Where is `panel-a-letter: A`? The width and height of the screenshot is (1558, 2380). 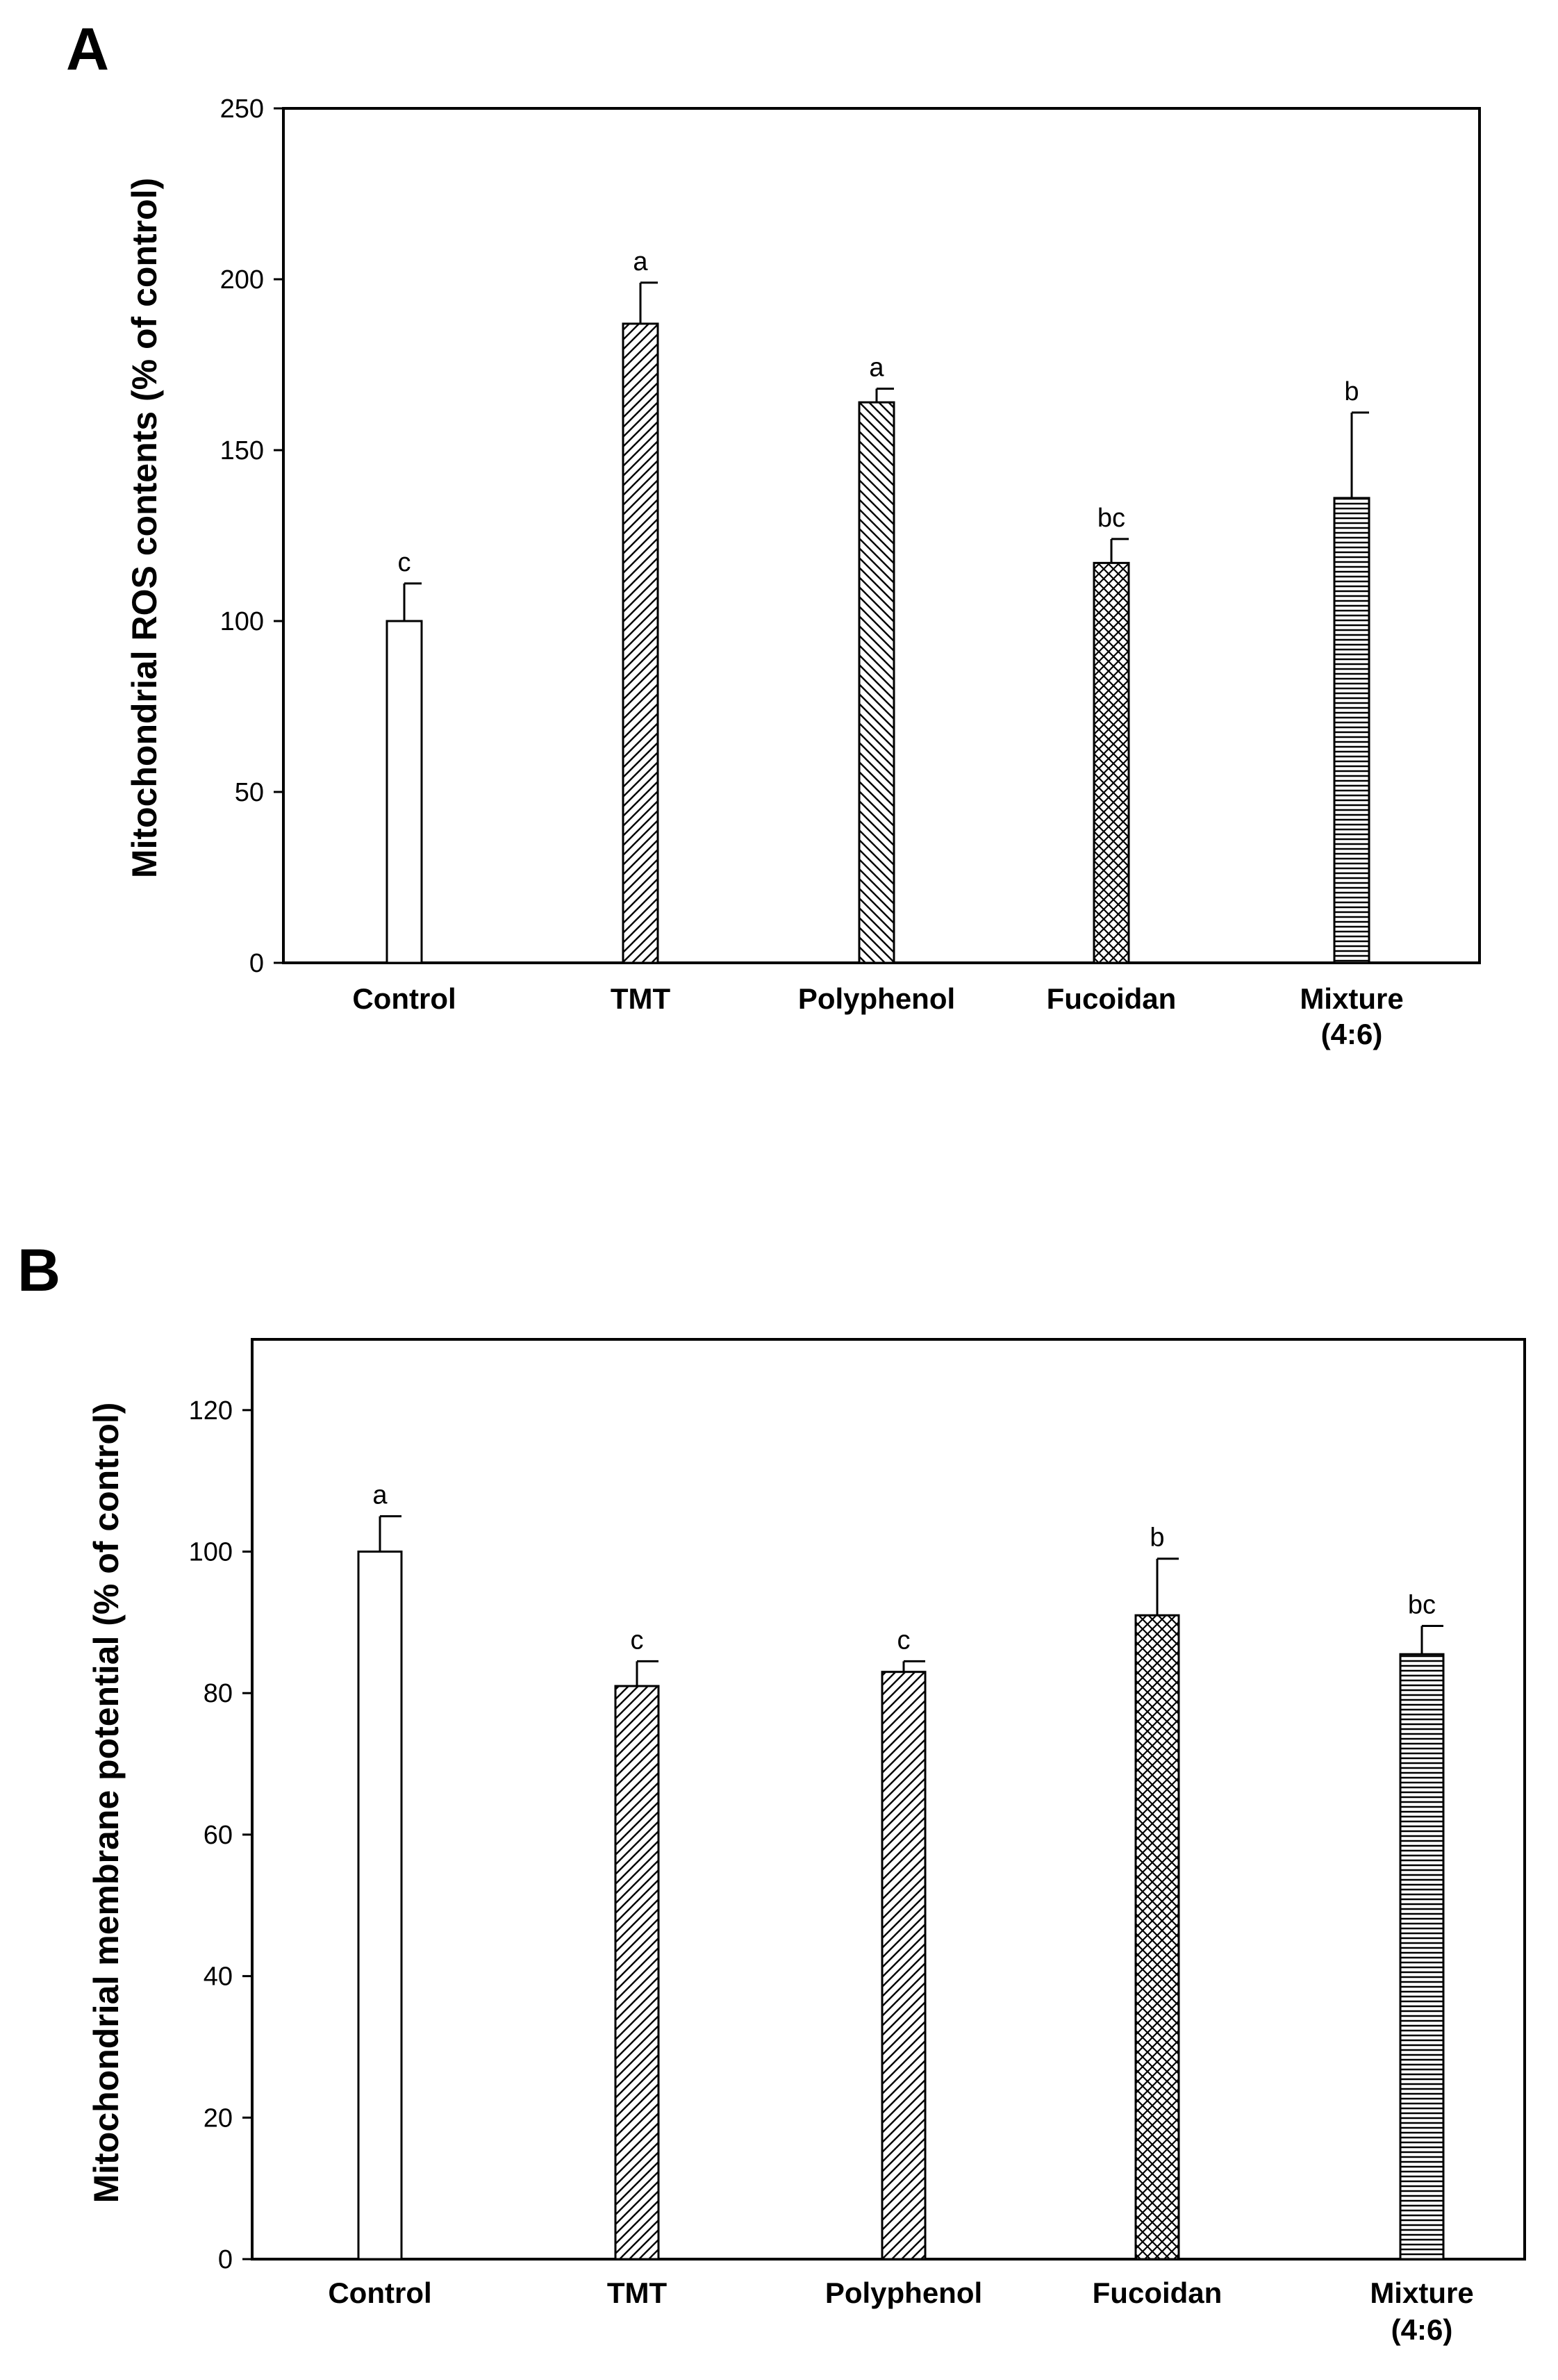 panel-a-letter: A is located at coordinates (87, 49).